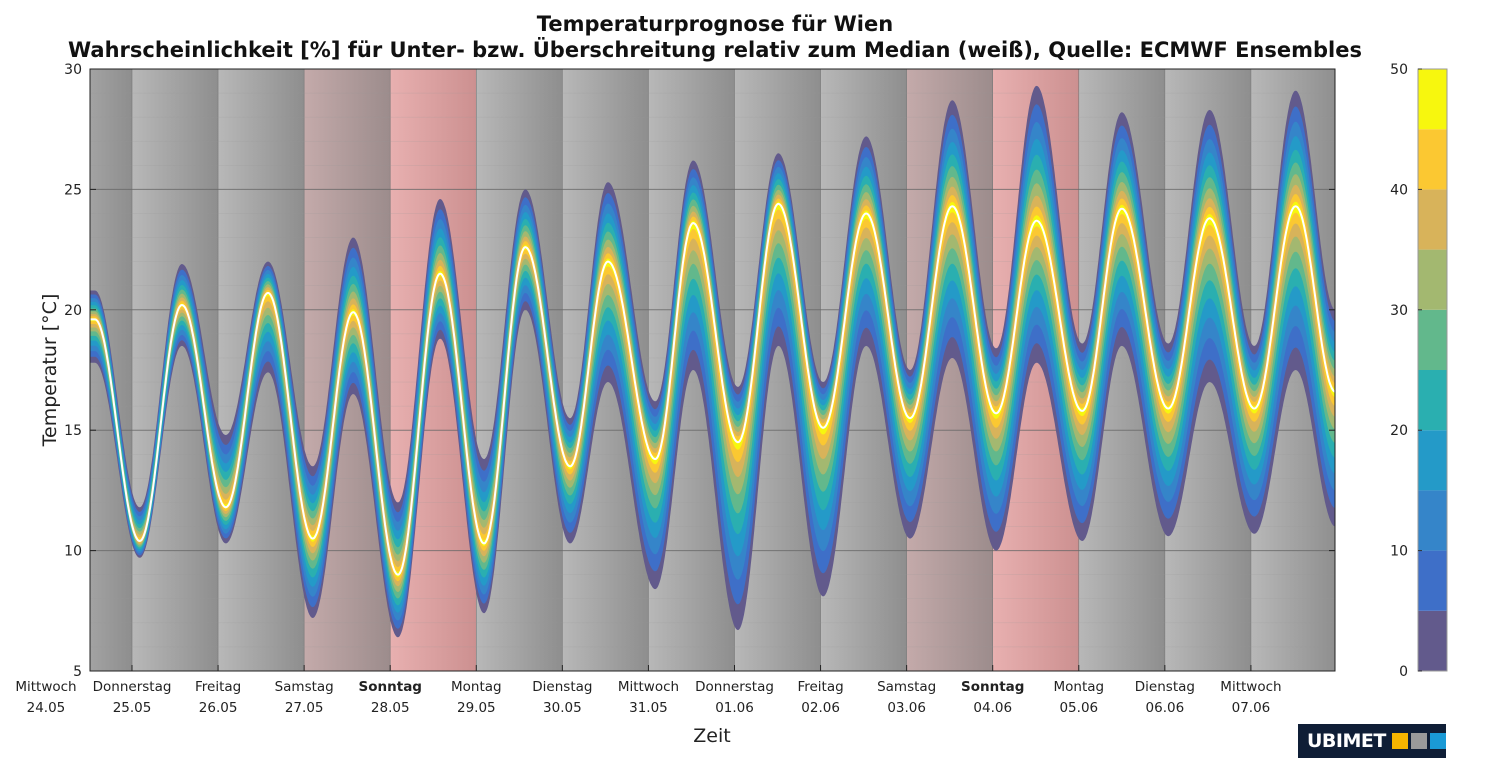 This screenshot has height=770, width=1500. Describe the element at coordinates (734, 708) in the screenshot. I see `x-tick-date: 01.06` at that location.